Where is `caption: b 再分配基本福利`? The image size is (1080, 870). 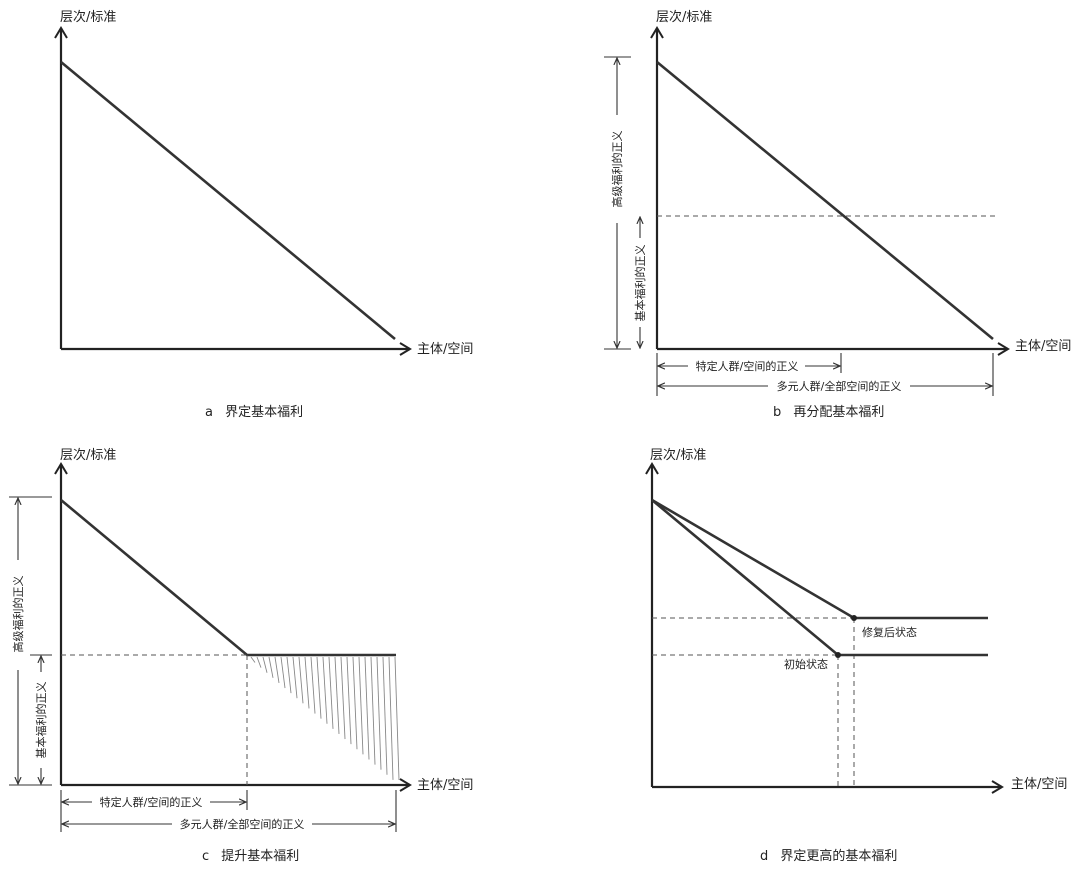 caption: b 再分配基本福利 is located at coordinates (828, 412).